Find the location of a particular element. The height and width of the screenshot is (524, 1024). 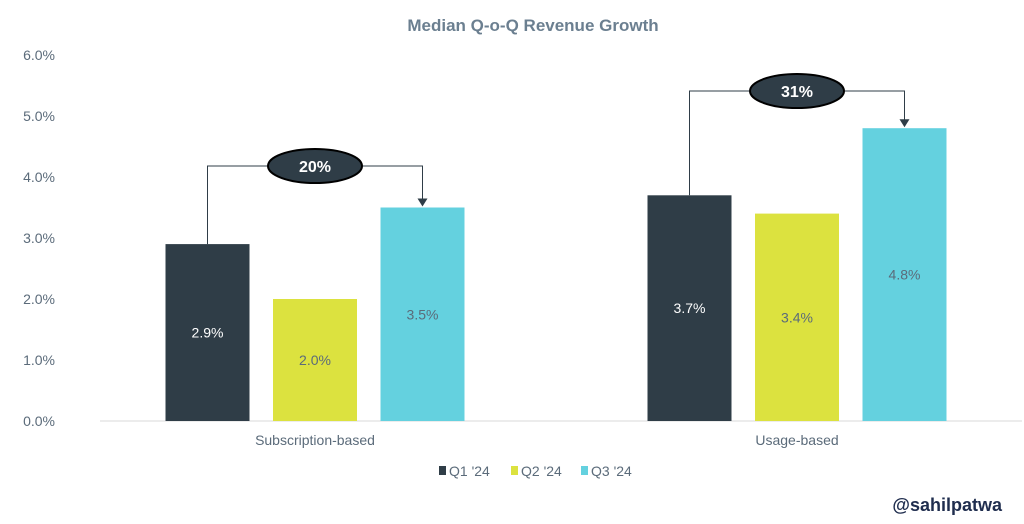

y-axis: 0.0% 1.0% 2.0% 3.0% 4.0% 5.0% 6.0% is located at coordinates (39, 238).